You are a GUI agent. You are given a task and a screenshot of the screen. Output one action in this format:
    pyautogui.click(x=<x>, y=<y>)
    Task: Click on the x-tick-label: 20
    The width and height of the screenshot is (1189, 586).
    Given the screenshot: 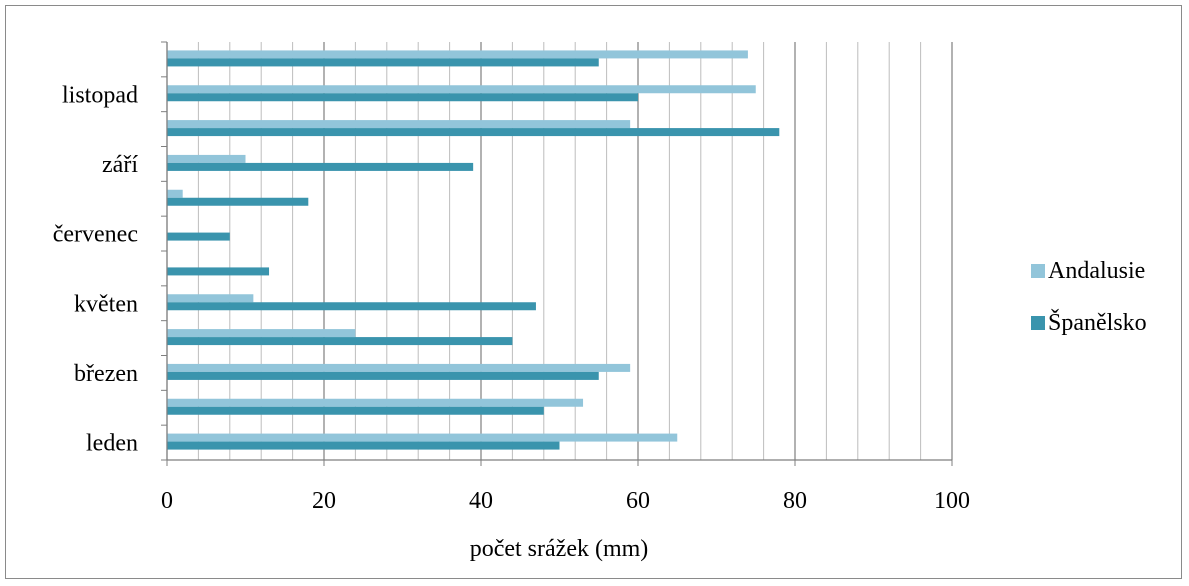 What is the action you would take?
    pyautogui.click(x=324, y=501)
    